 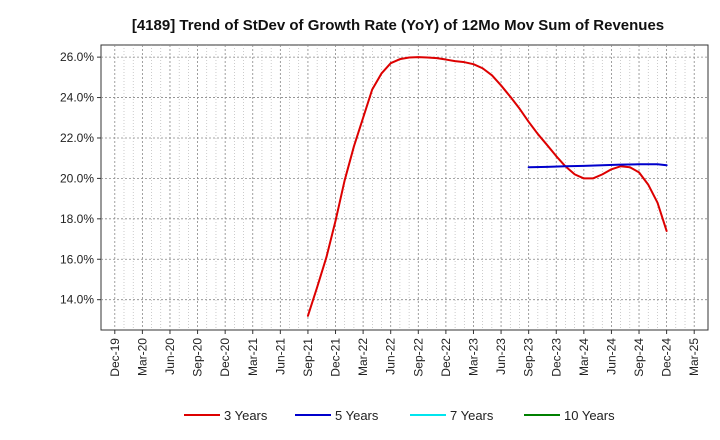 What do you see at coordinates (584, 357) in the screenshot?
I see `x-tick-label: Mar-24` at bounding box center [584, 357].